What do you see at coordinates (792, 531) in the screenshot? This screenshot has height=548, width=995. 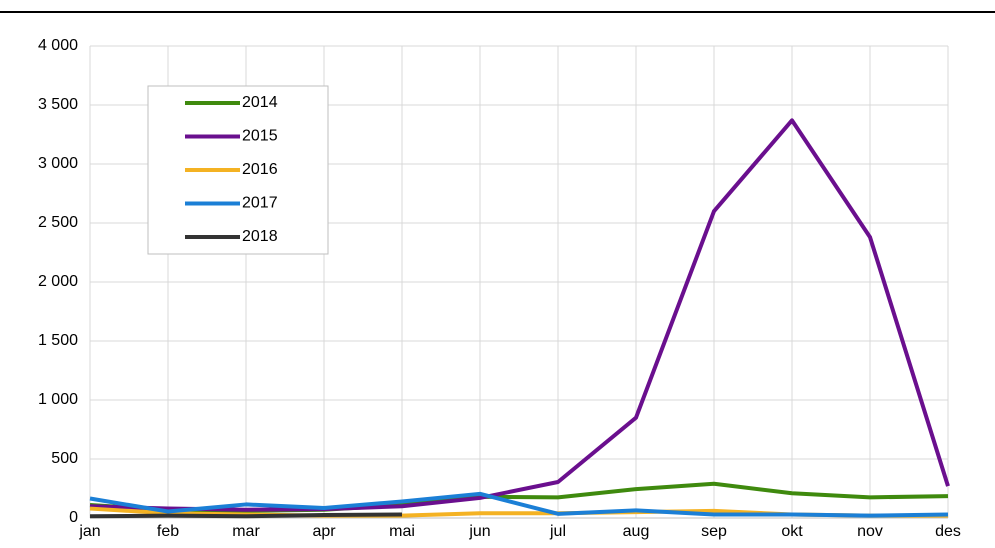 I see `x-tick-label: okt` at bounding box center [792, 531].